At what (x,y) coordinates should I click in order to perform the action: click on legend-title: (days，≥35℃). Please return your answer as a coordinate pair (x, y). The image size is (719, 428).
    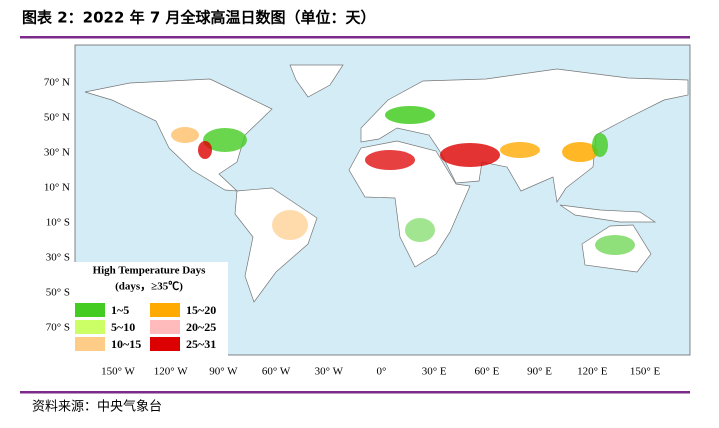
    Looking at the image, I should click on (149, 286).